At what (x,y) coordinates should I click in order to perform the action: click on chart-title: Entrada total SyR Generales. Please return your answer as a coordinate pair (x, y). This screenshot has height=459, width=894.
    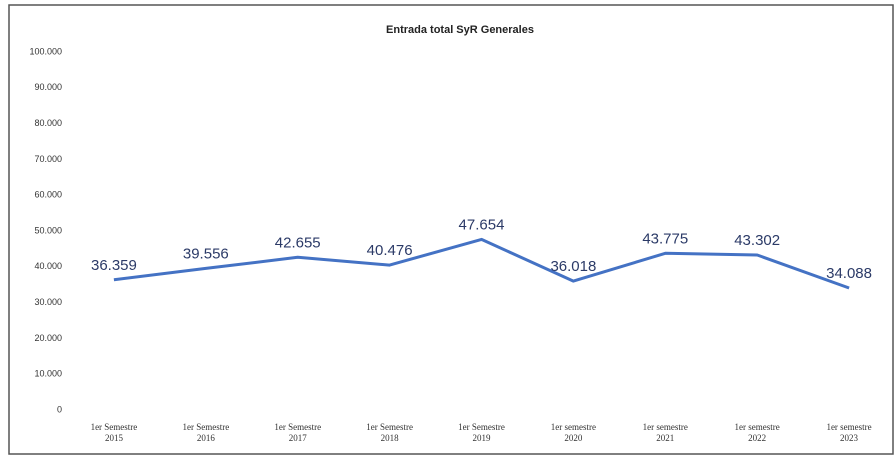
    Looking at the image, I should click on (460, 30).